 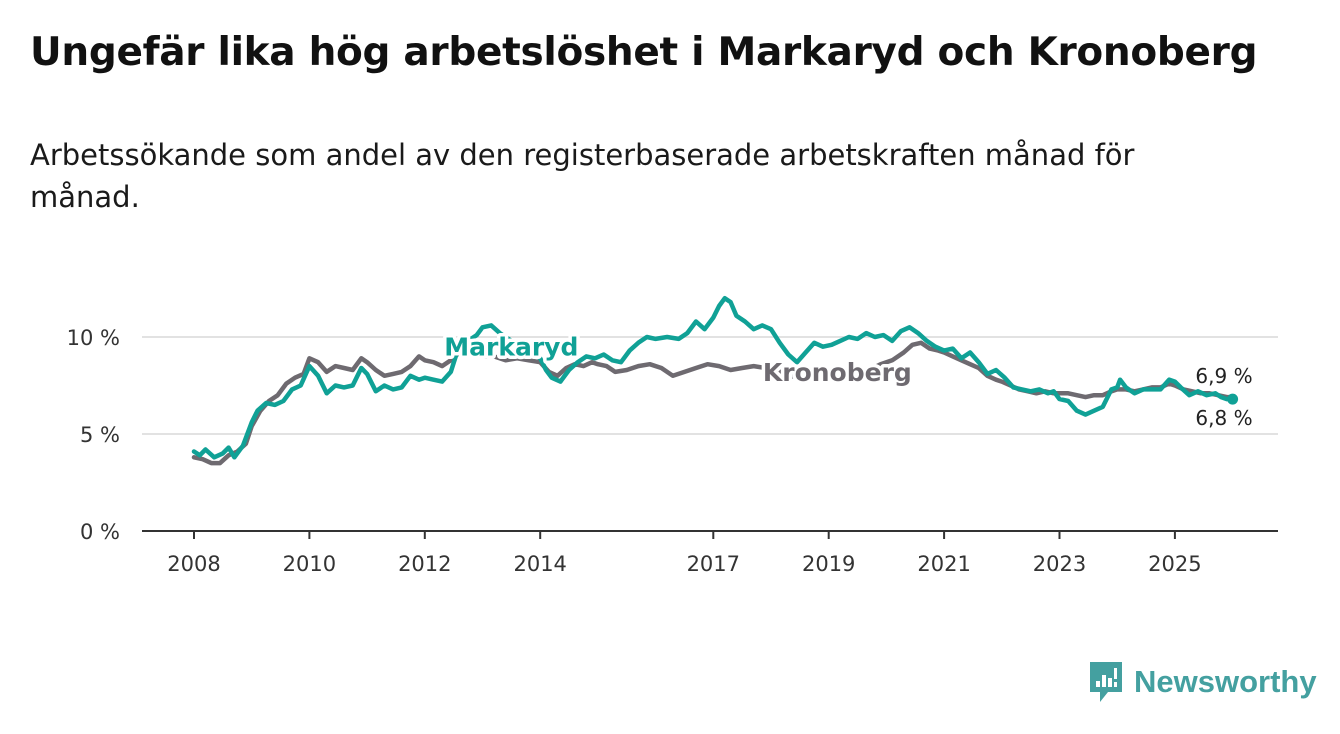 What do you see at coordinates (511, 347) in the screenshot?
I see `series-label-markaryd: Markaryd` at bounding box center [511, 347].